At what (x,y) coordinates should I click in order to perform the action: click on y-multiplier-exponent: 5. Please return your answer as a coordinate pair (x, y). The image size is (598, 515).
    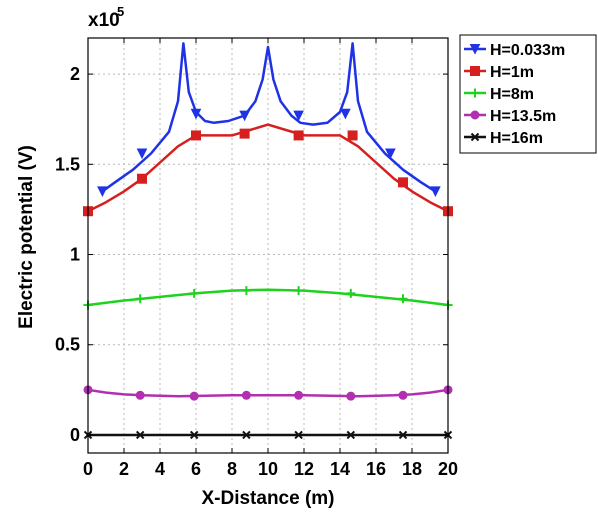
    Looking at the image, I should click on (120, 11).